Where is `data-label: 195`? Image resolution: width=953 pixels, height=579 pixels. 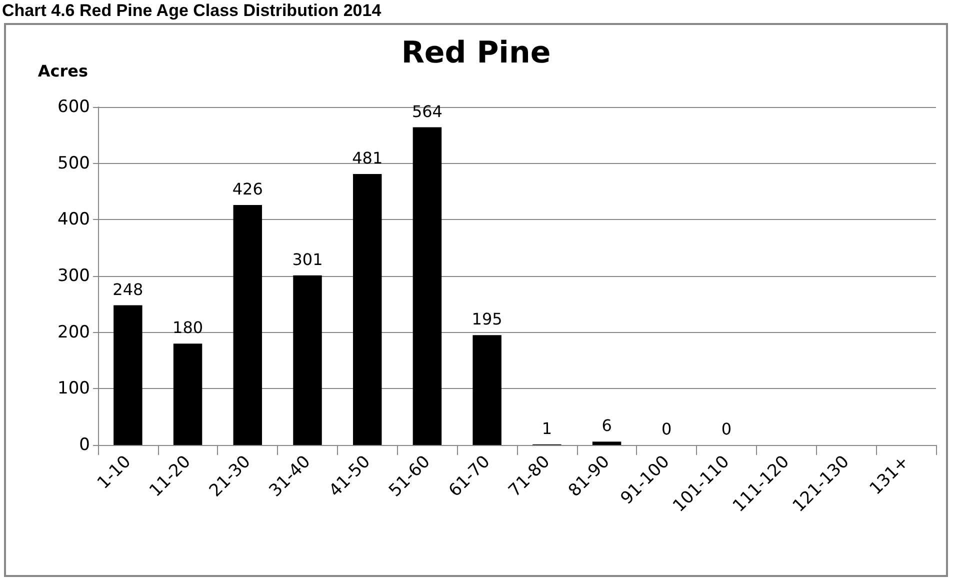 data-label: 195 is located at coordinates (487, 319).